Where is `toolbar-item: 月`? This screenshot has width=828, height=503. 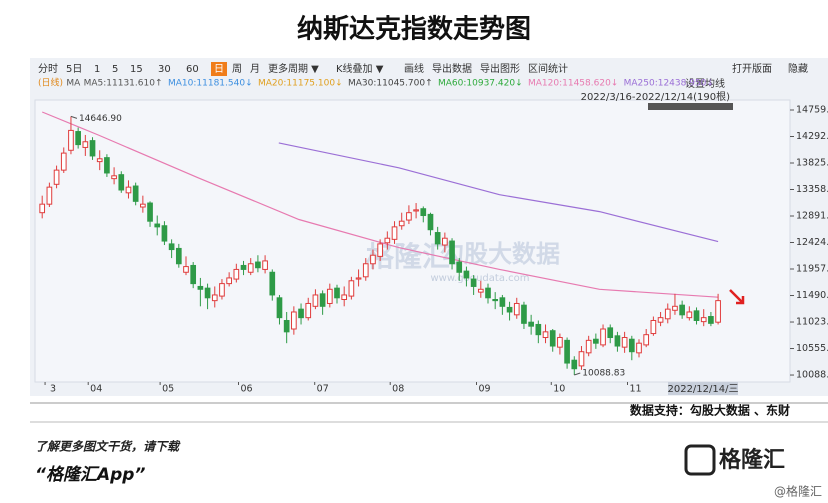
toolbar-item: 月 is located at coordinates (255, 69).